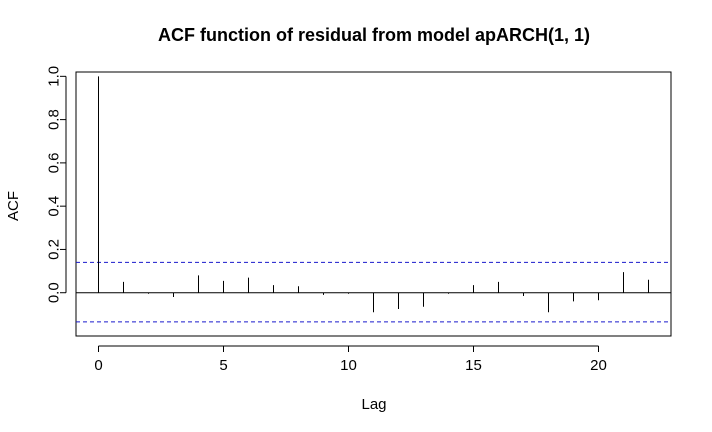 The height and width of the screenshot is (432, 712). I want to click on x-tick-label: 0, so click(98, 365).